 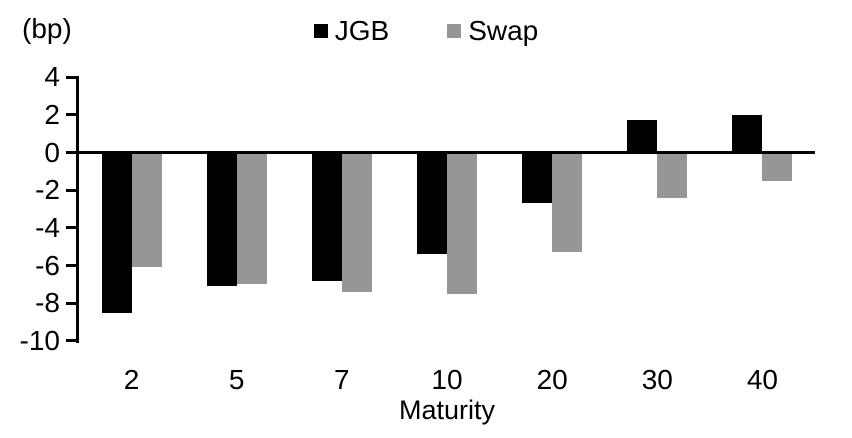 What do you see at coordinates (320, 31) in the screenshot?
I see `jgb-series-marker-icon` at bounding box center [320, 31].